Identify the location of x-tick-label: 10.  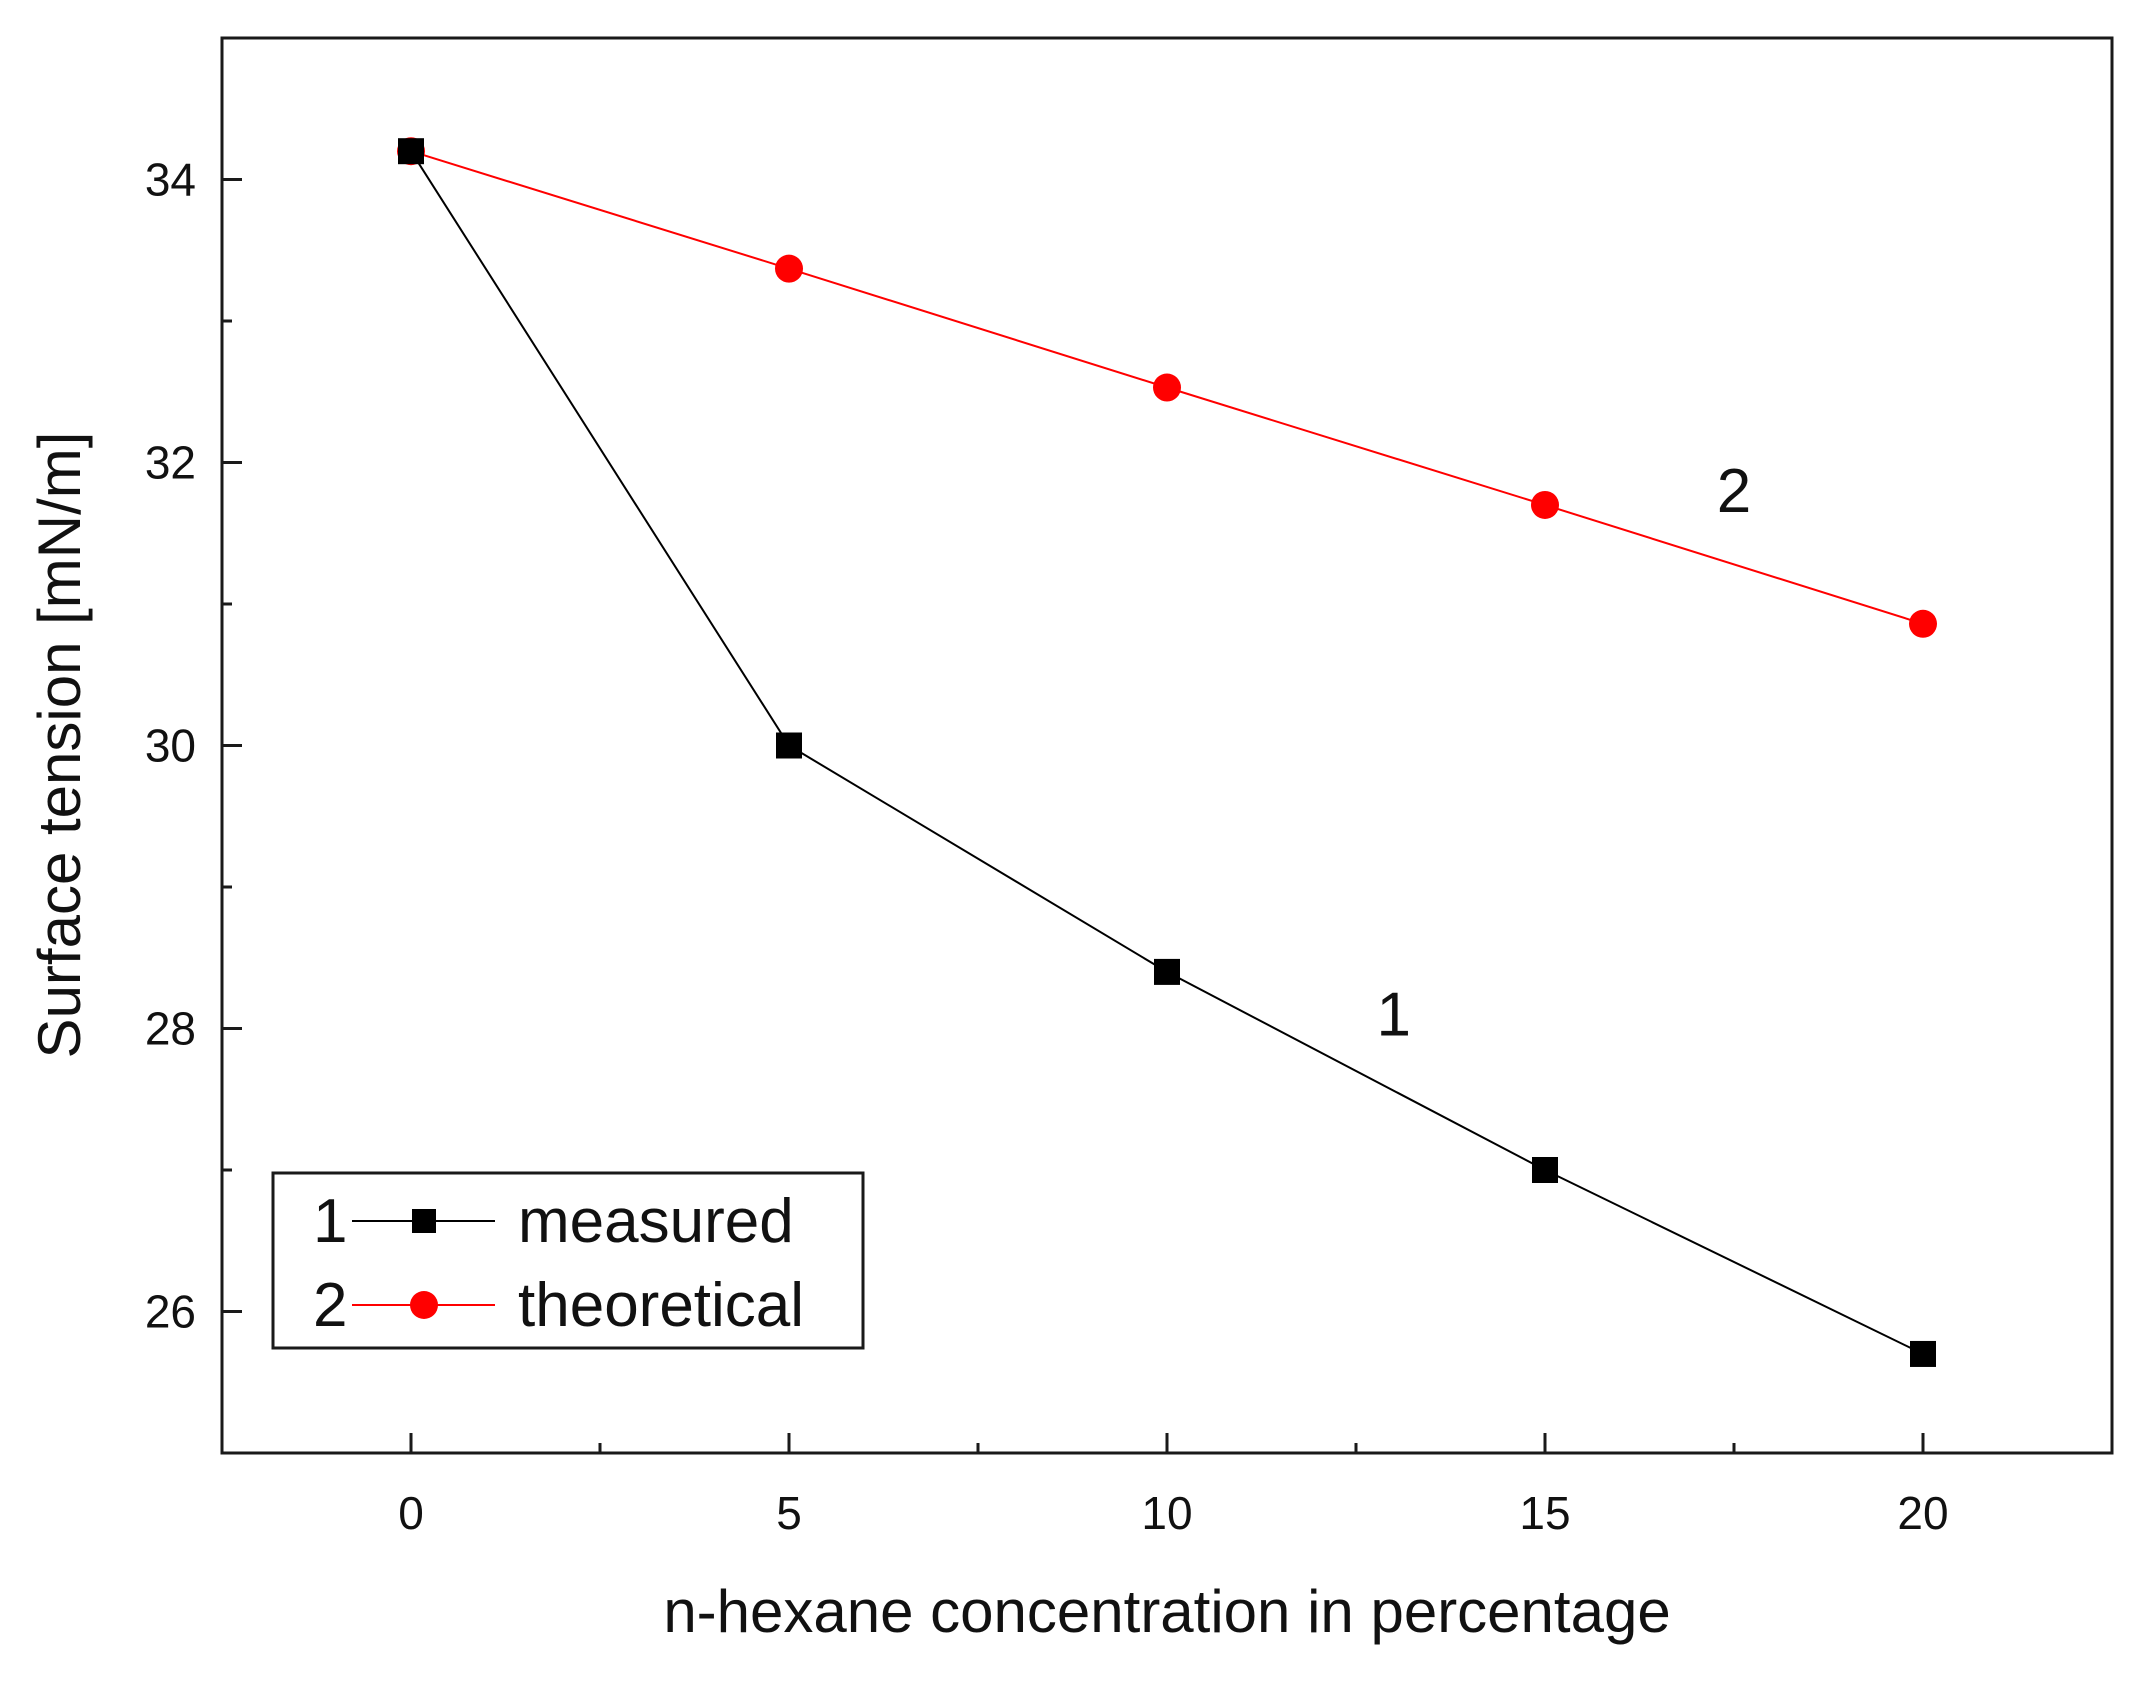
(1166, 1513).